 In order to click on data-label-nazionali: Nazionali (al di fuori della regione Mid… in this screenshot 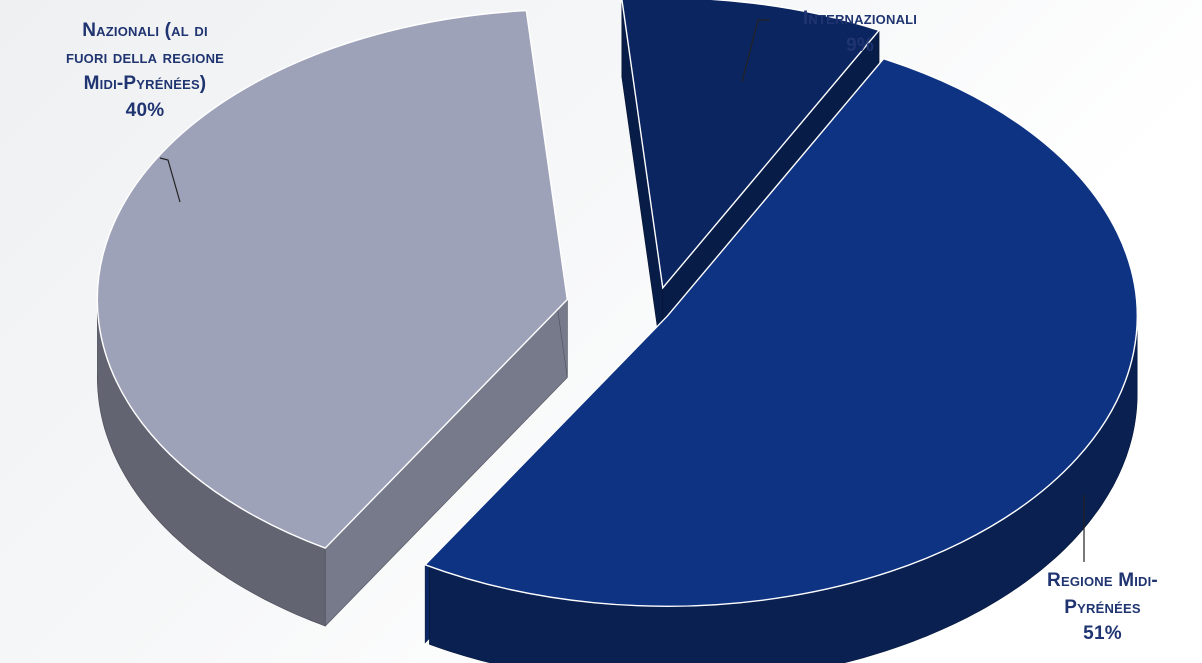, I will do `click(145, 71)`.